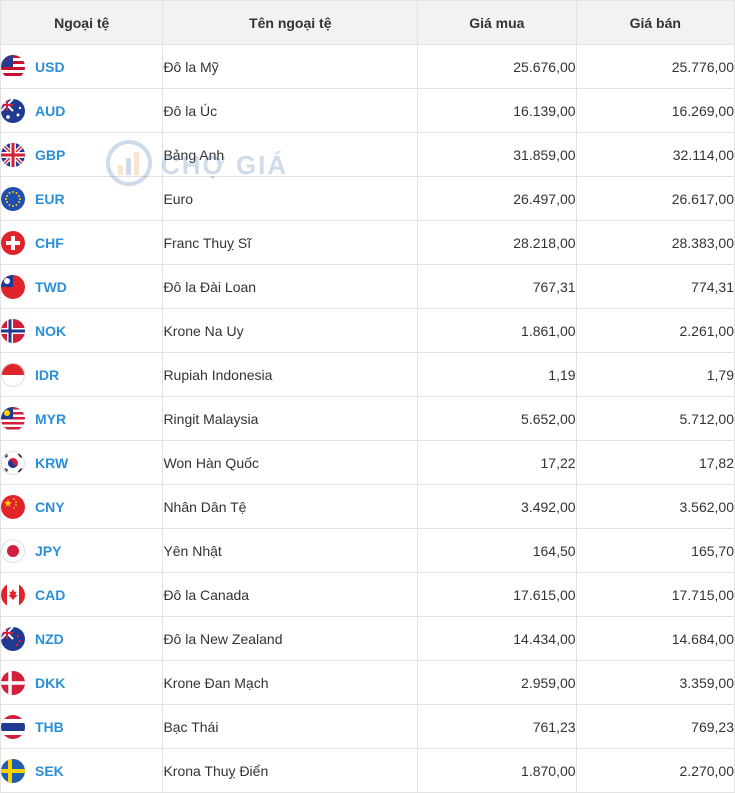  Describe the element at coordinates (13, 594) in the screenshot. I see `ca-flag-icon` at that location.